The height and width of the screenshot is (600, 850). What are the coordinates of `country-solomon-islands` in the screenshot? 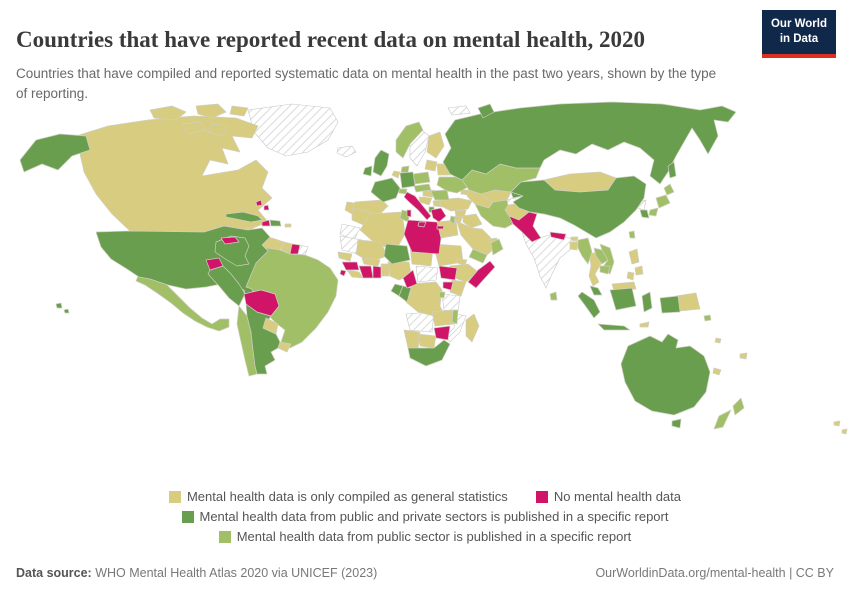 It's located at (707, 318).